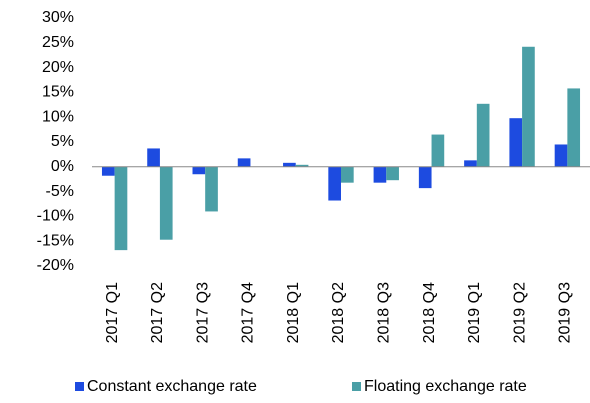 This screenshot has width=590, height=403. I want to click on x-tick-label: 2019 Q2, so click(519, 312).